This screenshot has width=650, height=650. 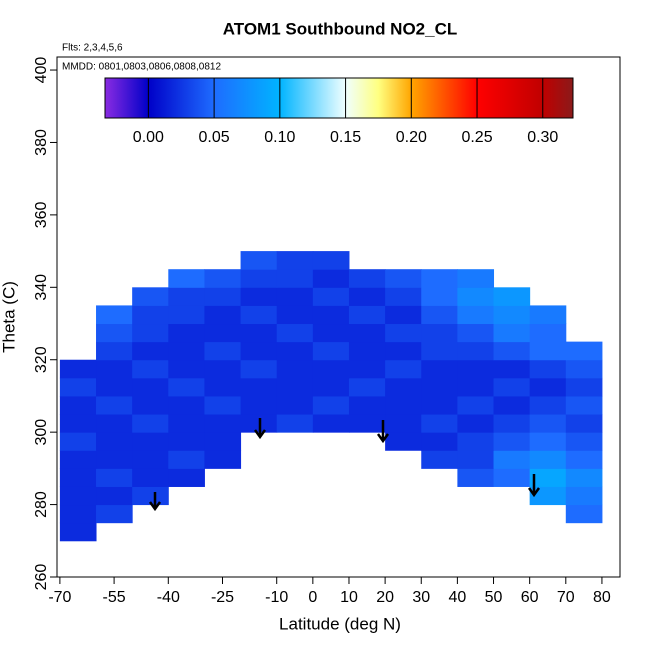 What do you see at coordinates (260, 429) in the screenshot?
I see `arrow` at bounding box center [260, 429].